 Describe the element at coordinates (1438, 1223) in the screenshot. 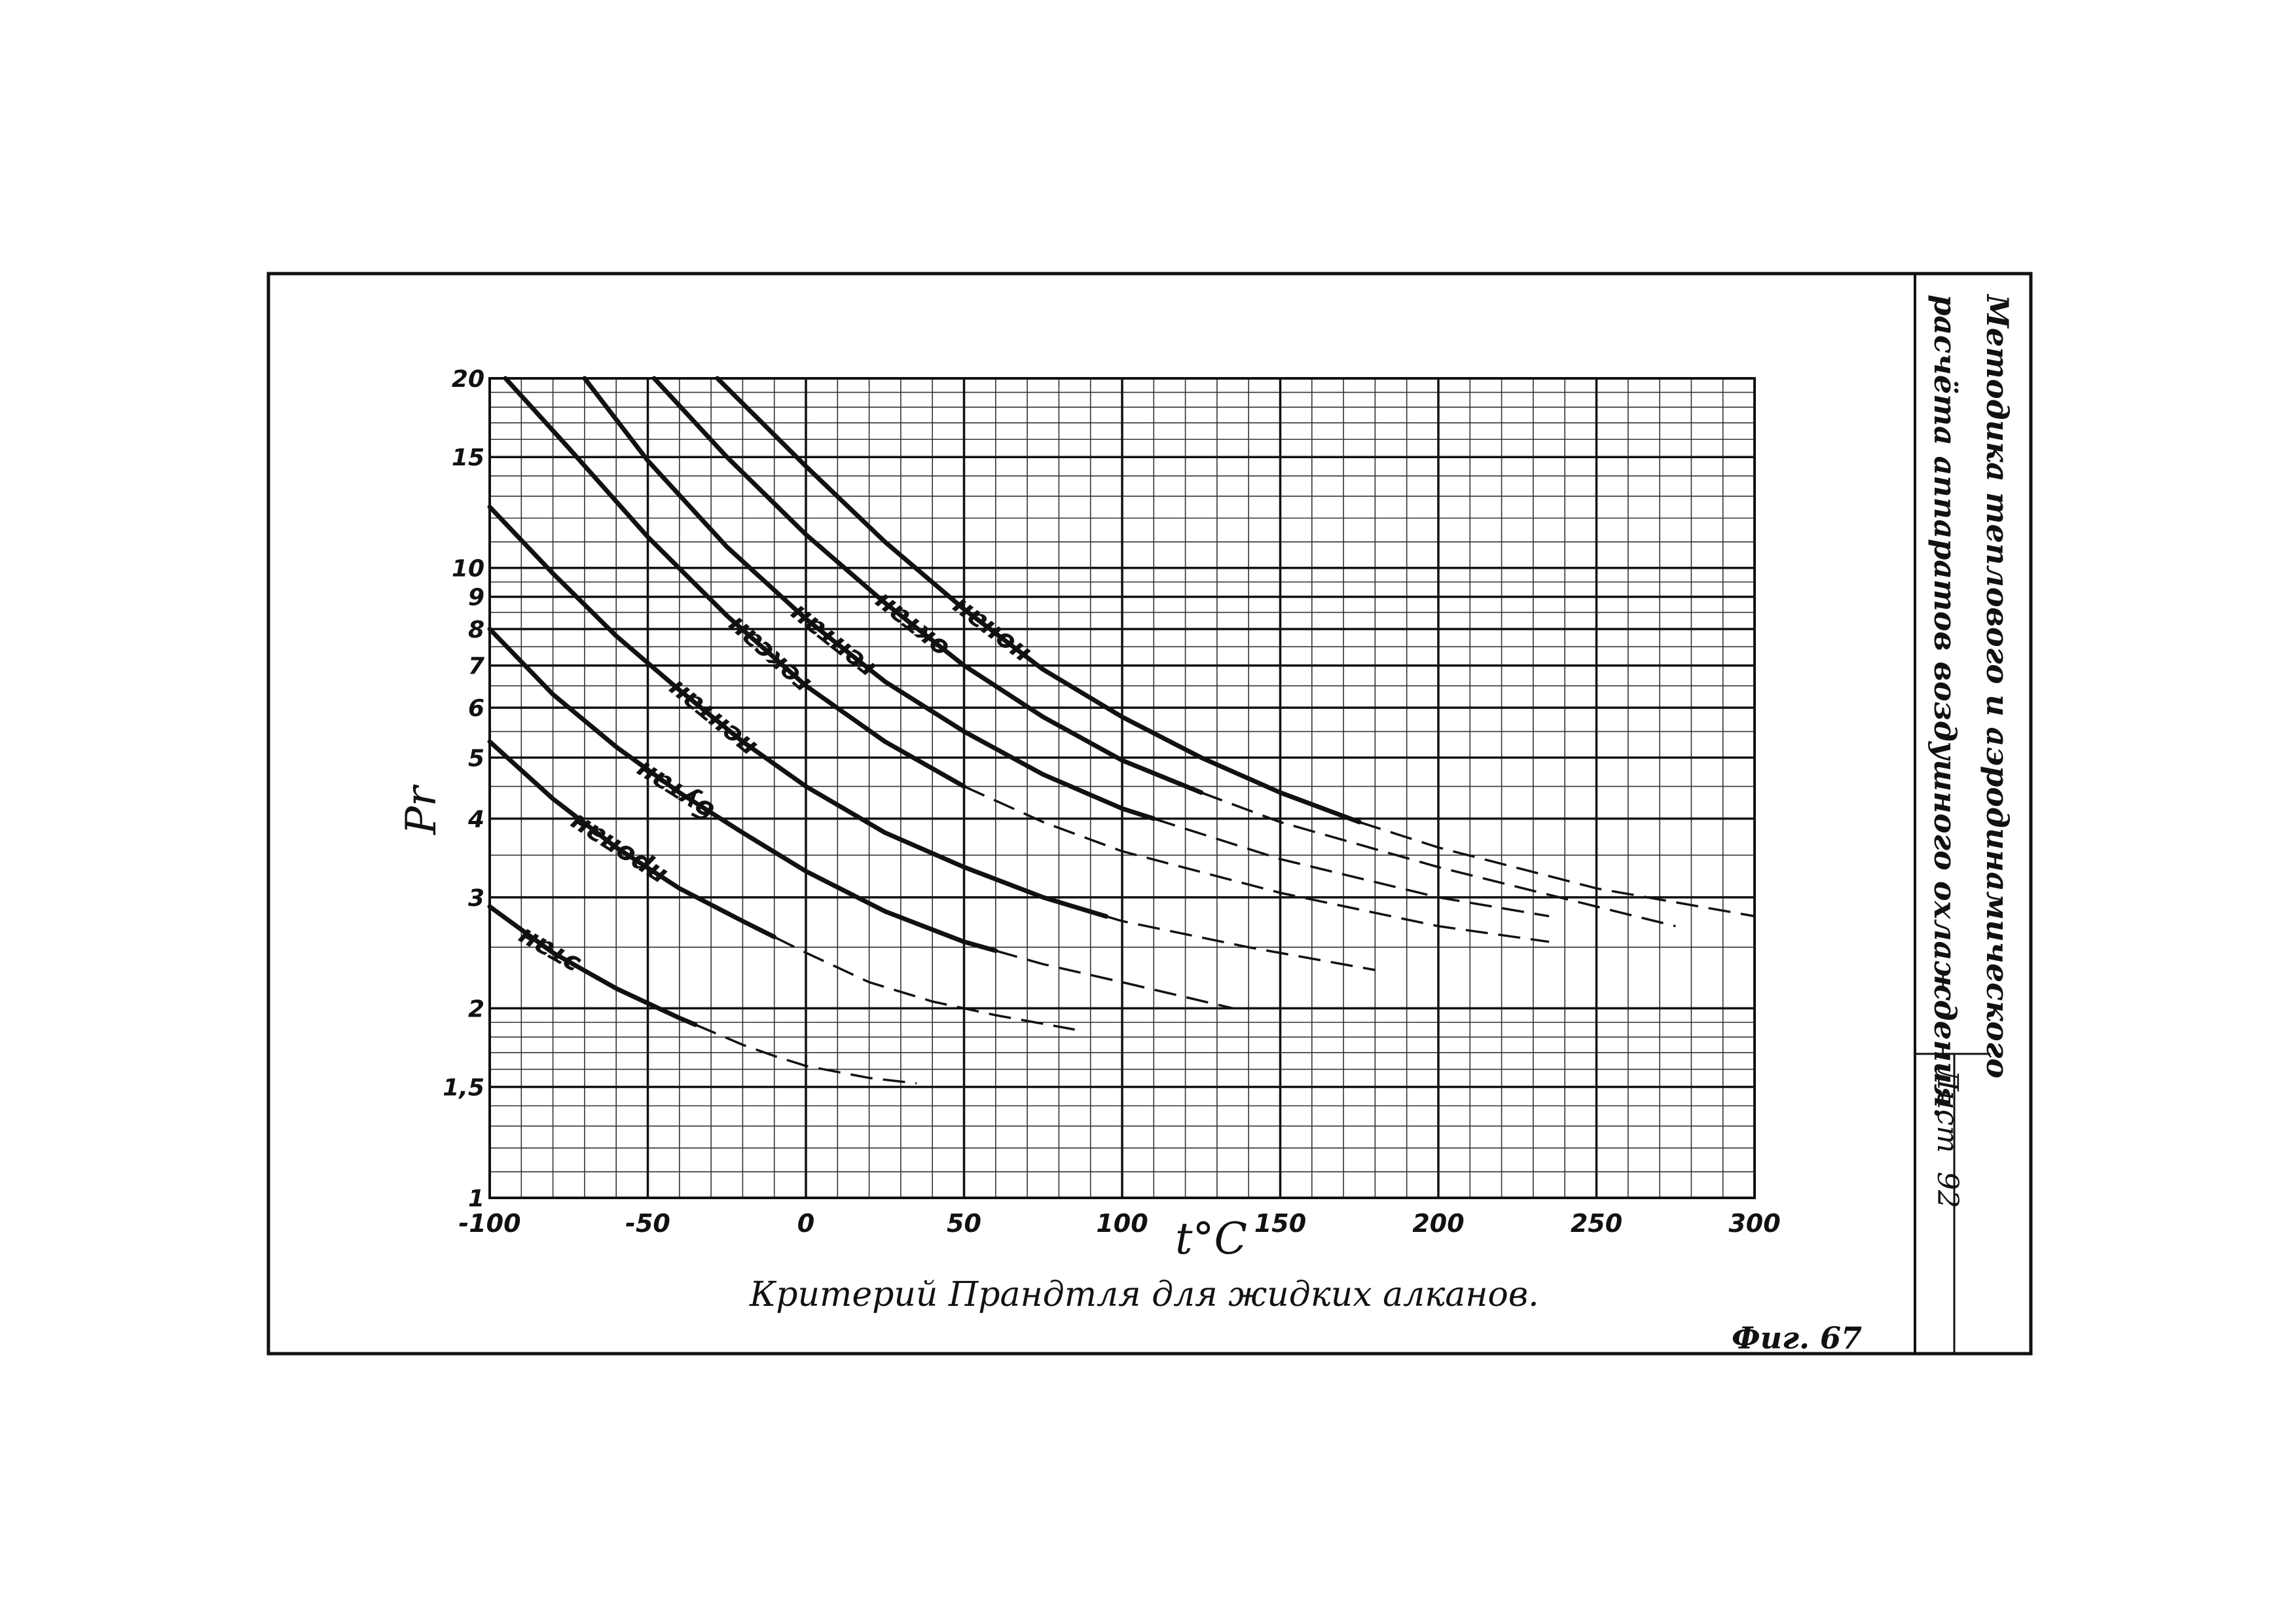

I see `x-tick-label: 200` at that location.